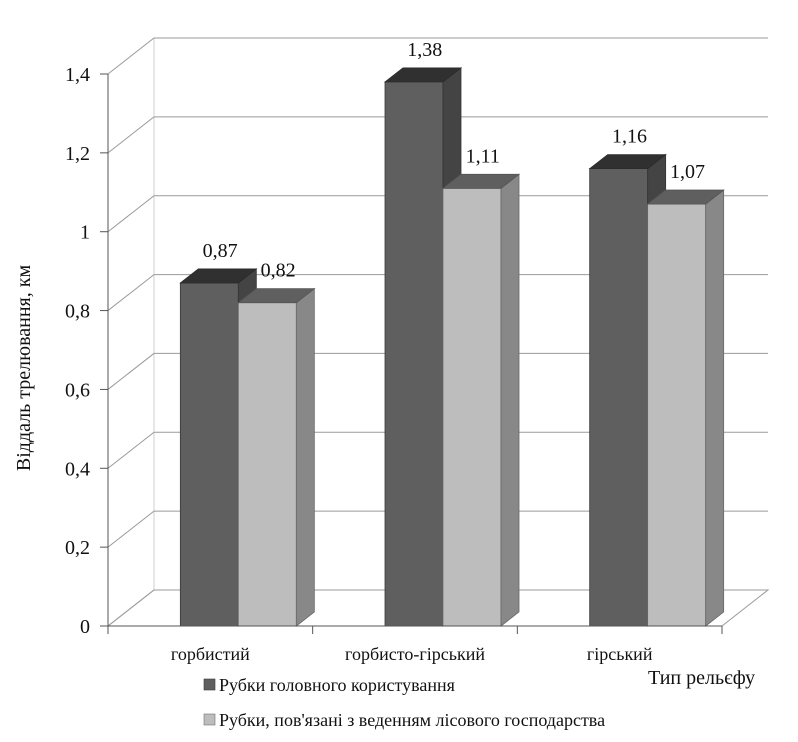 This screenshot has width=798, height=742. What do you see at coordinates (701, 678) in the screenshot?
I see `x-axis-title: Тип рельєфу` at bounding box center [701, 678].